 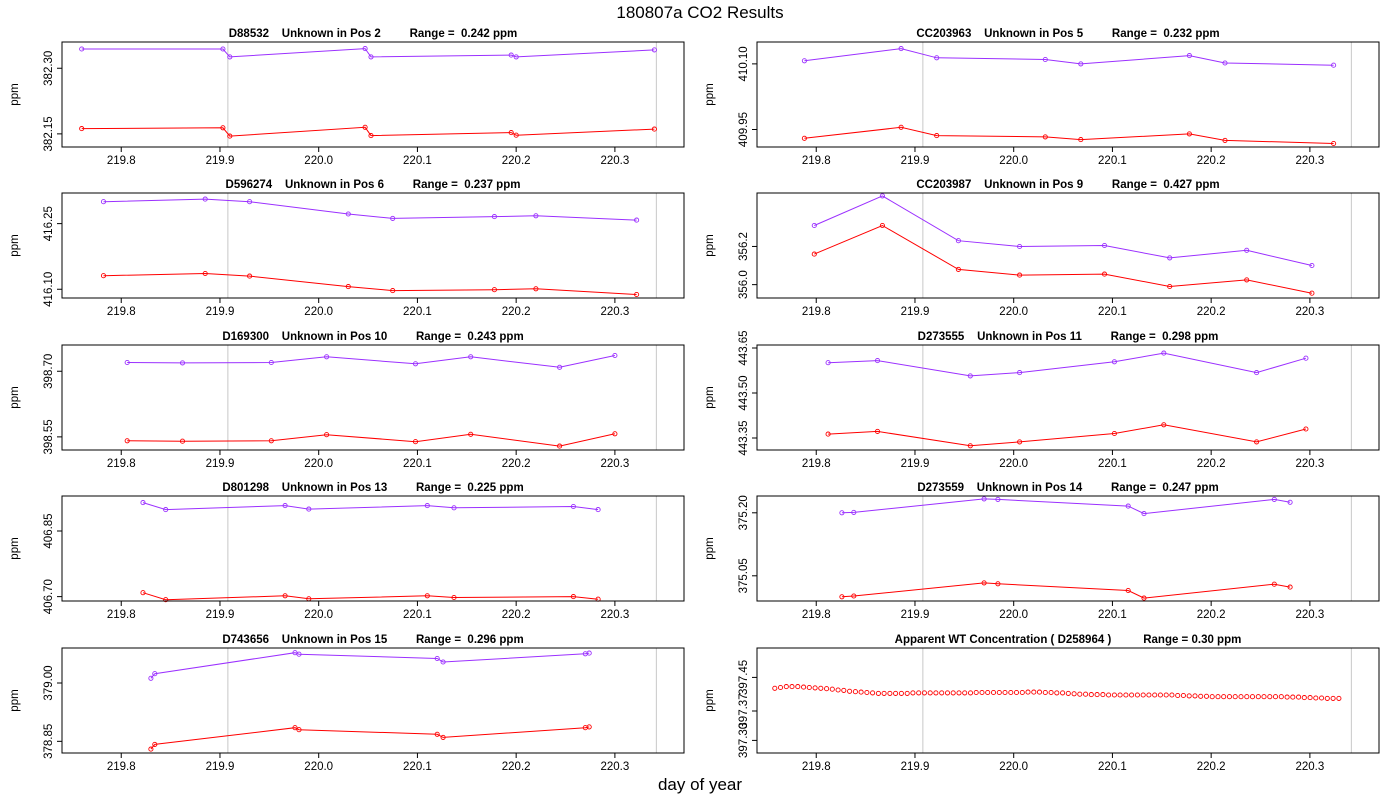 I want to click on y-tick-label: 443.50, so click(x=744, y=392).